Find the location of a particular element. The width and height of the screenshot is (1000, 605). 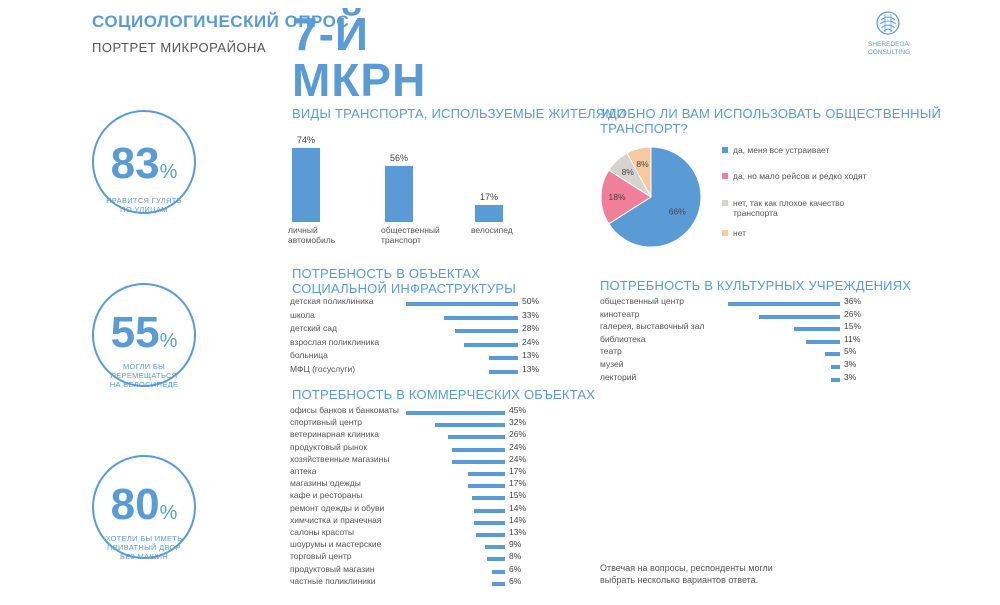

commerce-label: продуктовый рынок is located at coordinates (329, 446).